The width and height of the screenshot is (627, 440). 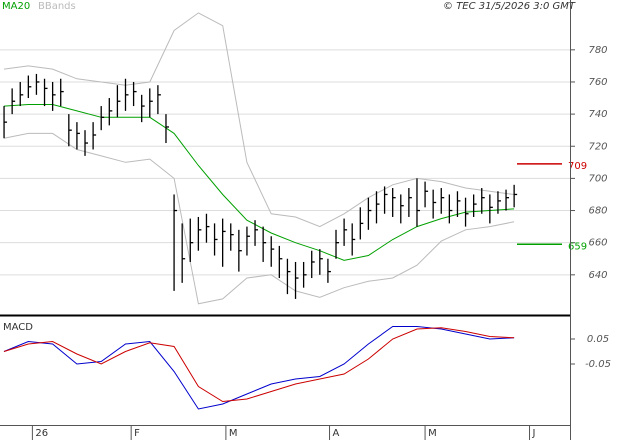 I want to click on x-tick-label: J, so click(x=534, y=433).